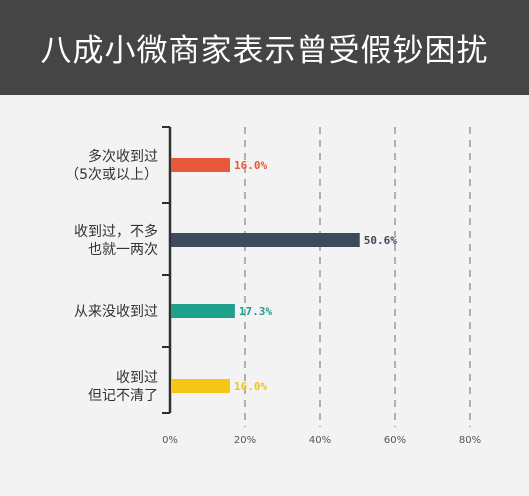 The image size is (529, 496). What do you see at coordinates (116, 231) in the screenshot?
I see `category-label-2: 收到过，不多` at bounding box center [116, 231].